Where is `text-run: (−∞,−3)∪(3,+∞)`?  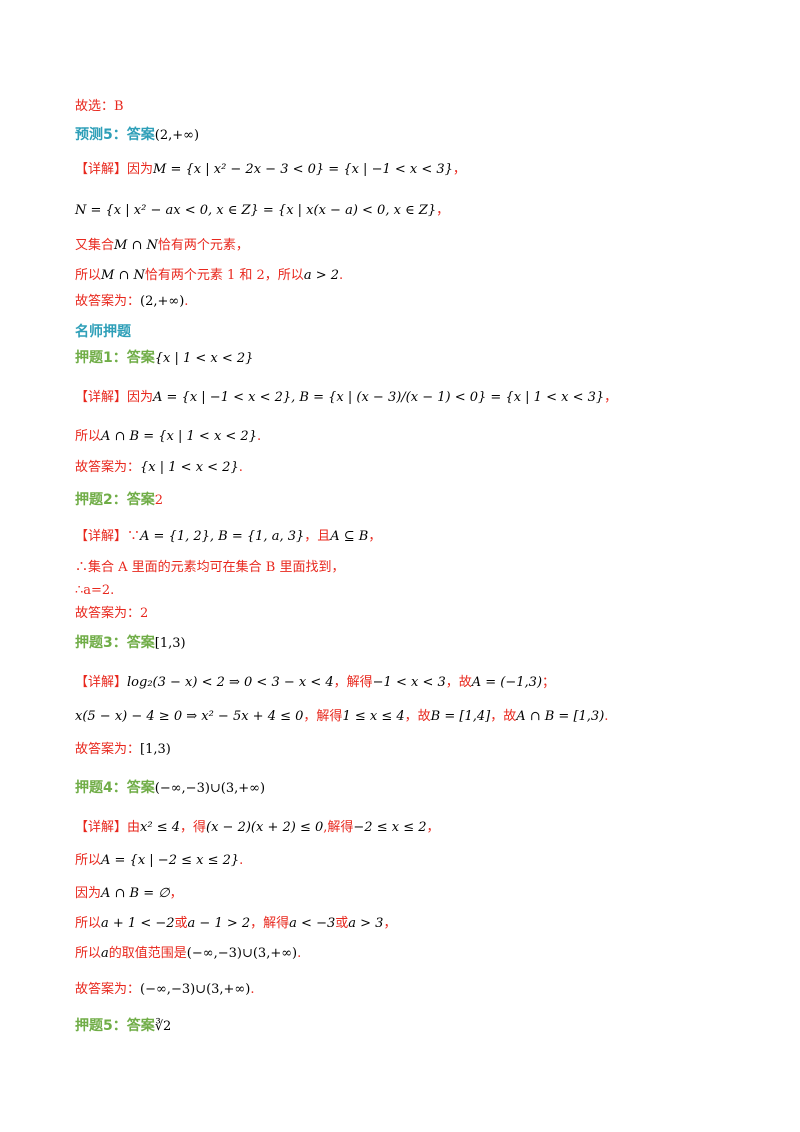
text-run: (−∞,−3)∪(3,+∞) is located at coordinates (195, 989).